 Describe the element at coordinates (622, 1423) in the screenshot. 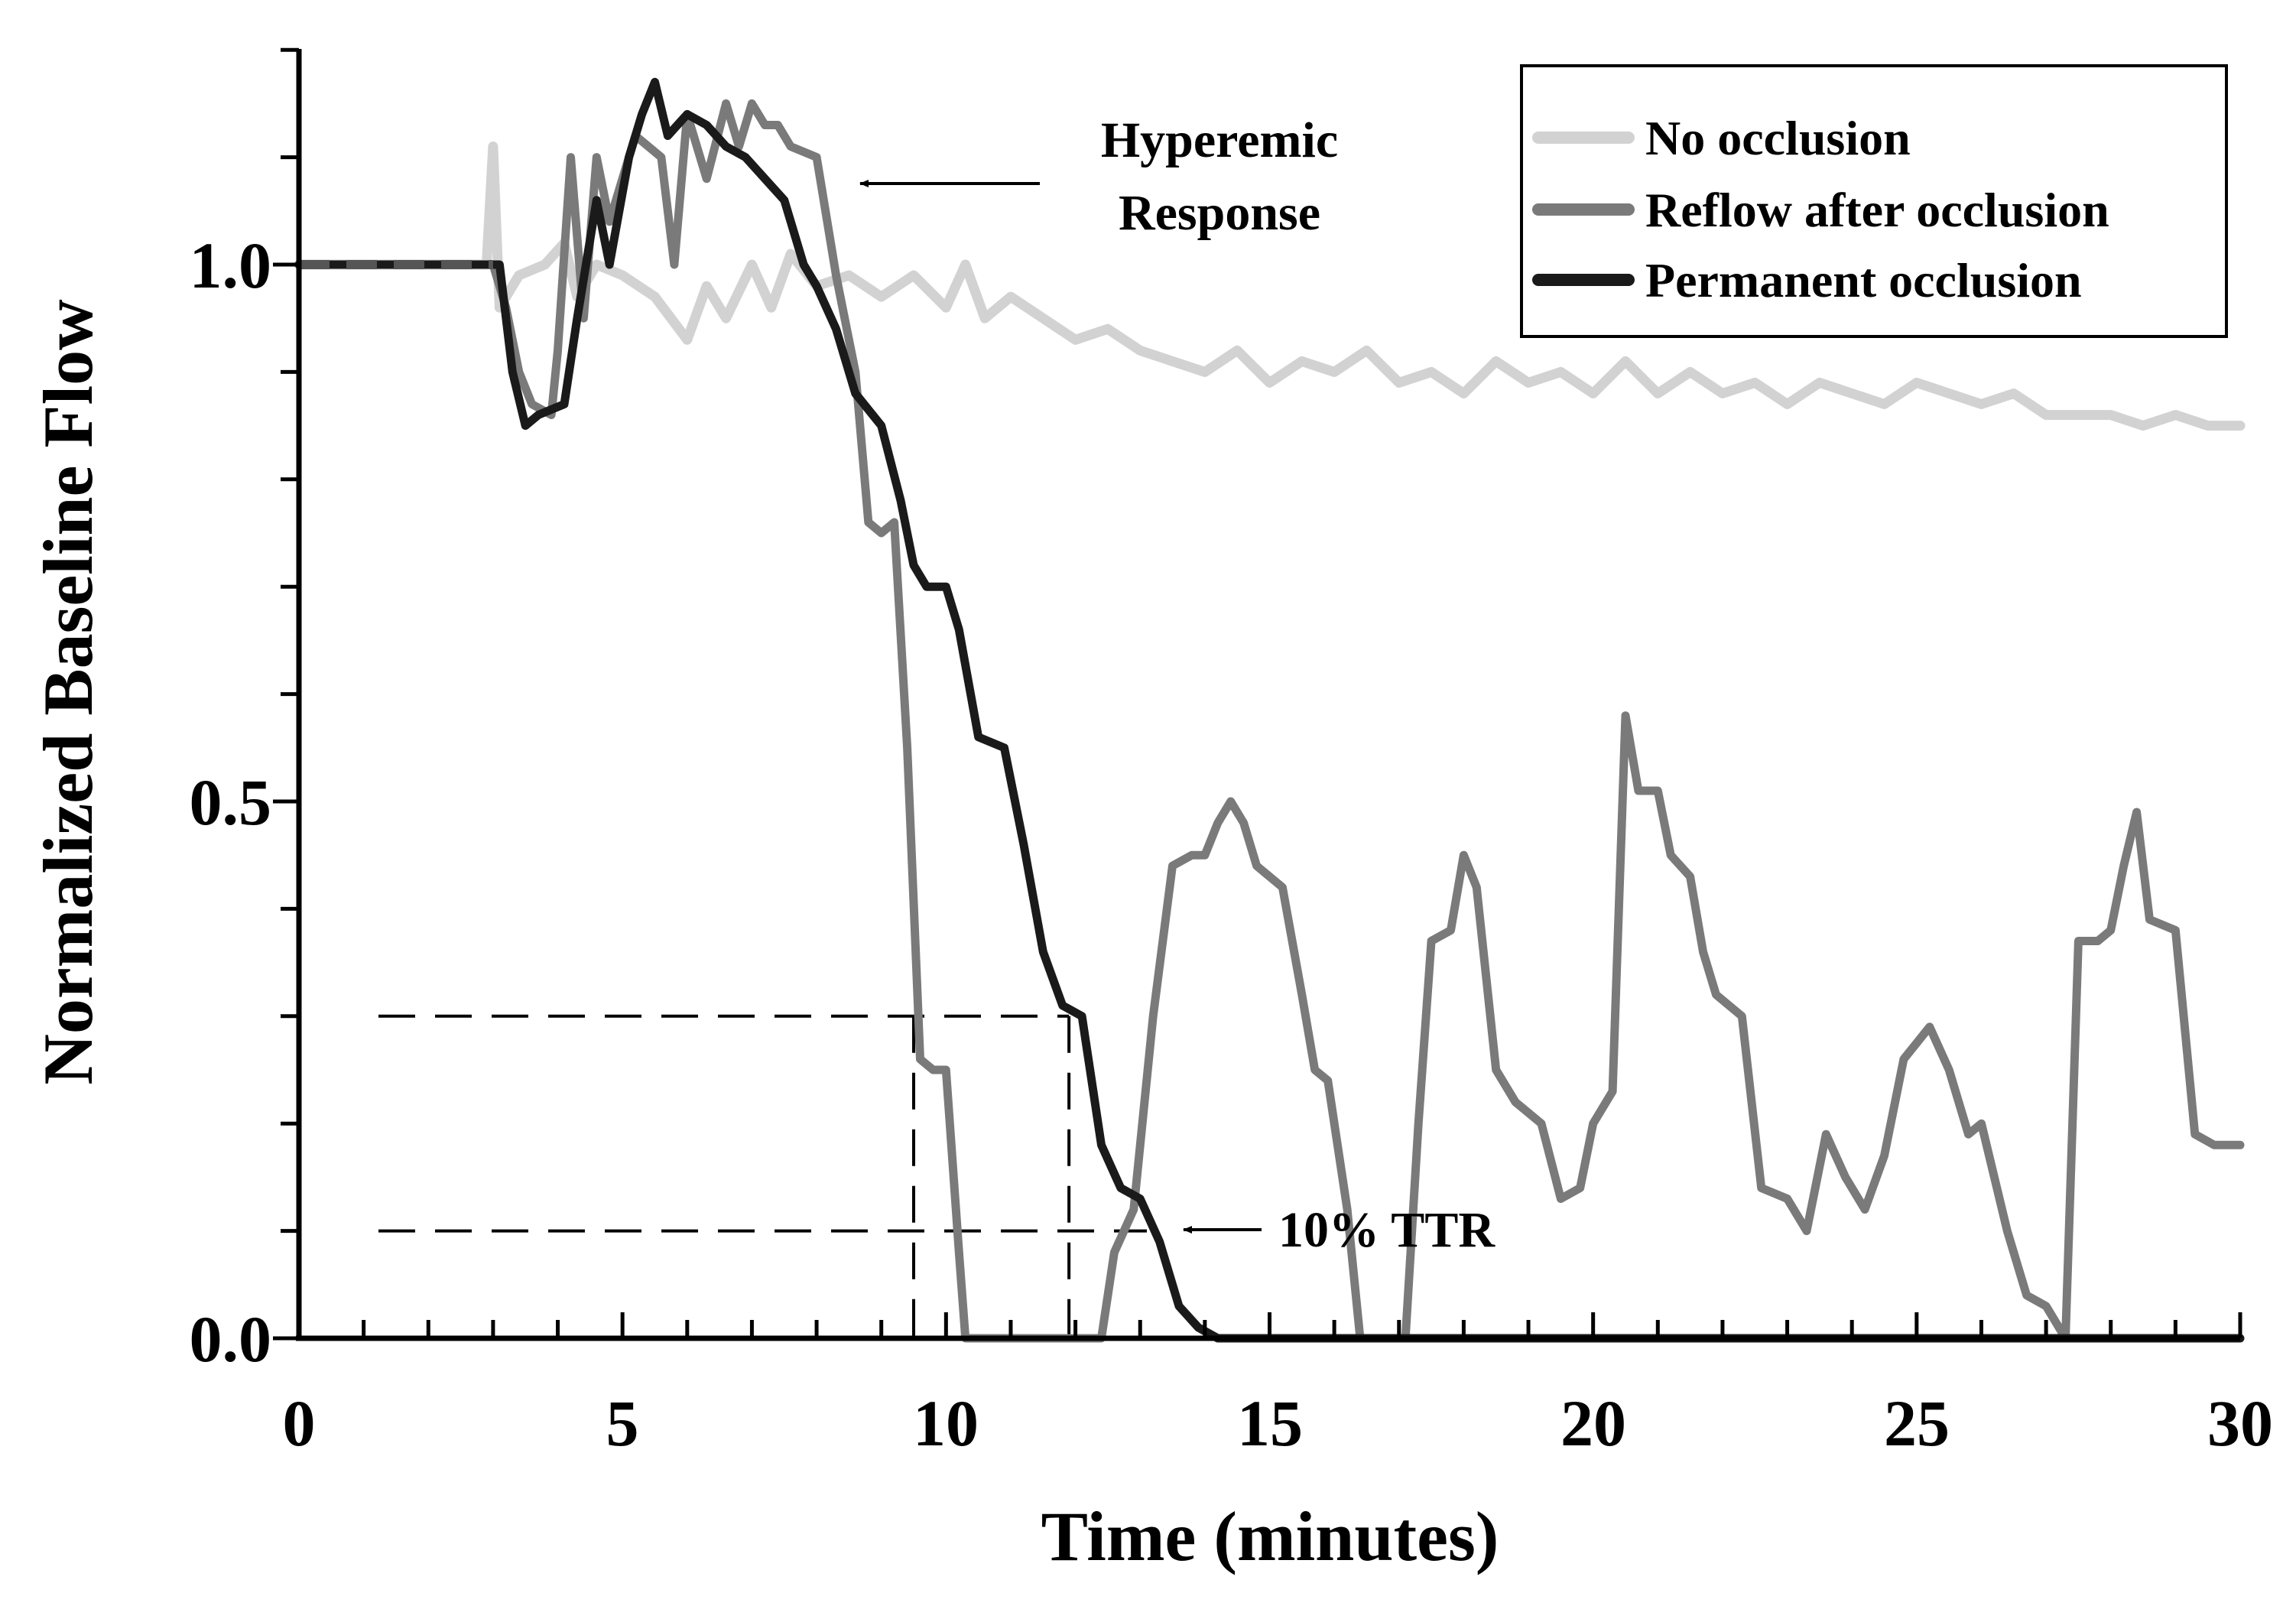

I see `x-tick-label-5: 5` at that location.